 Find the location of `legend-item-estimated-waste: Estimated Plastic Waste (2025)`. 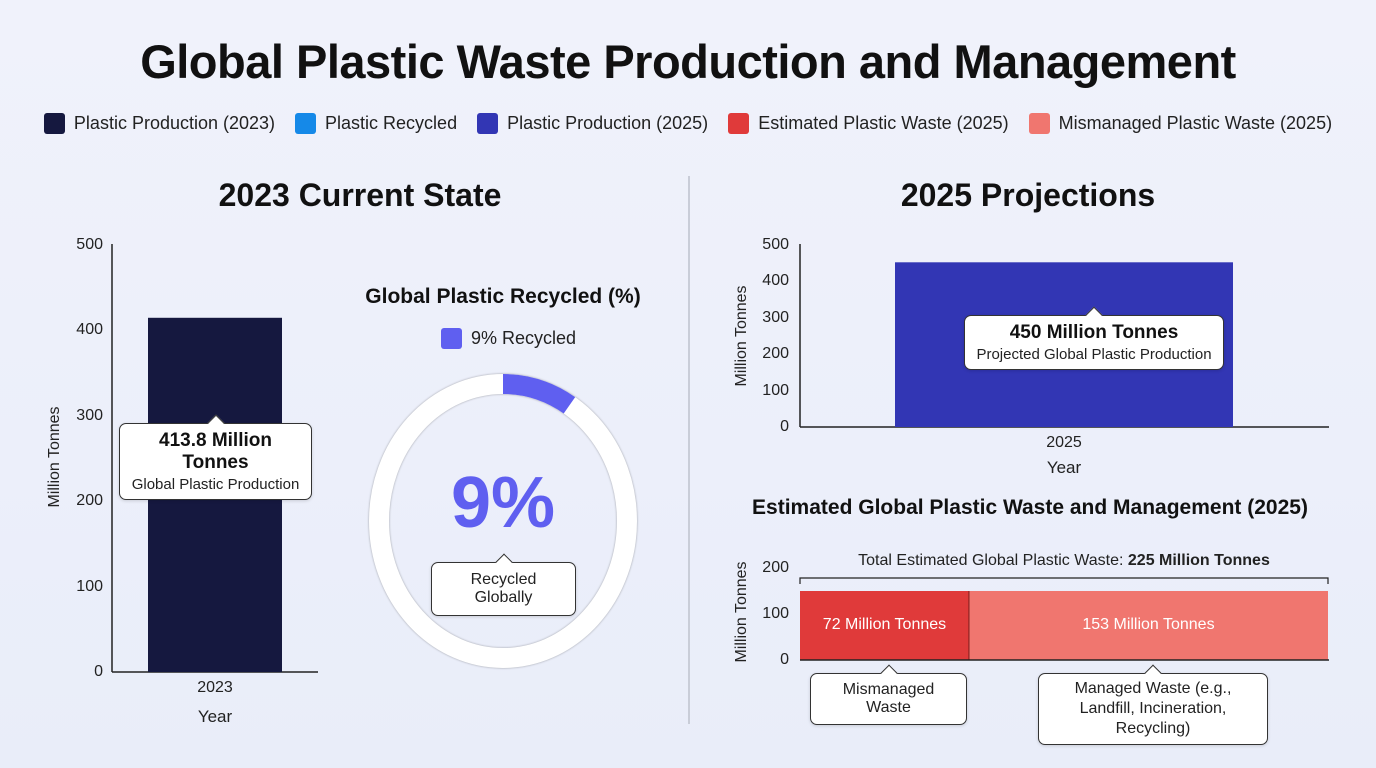

legend-item-estimated-waste: Estimated Plastic Waste (2025) is located at coordinates (868, 123).